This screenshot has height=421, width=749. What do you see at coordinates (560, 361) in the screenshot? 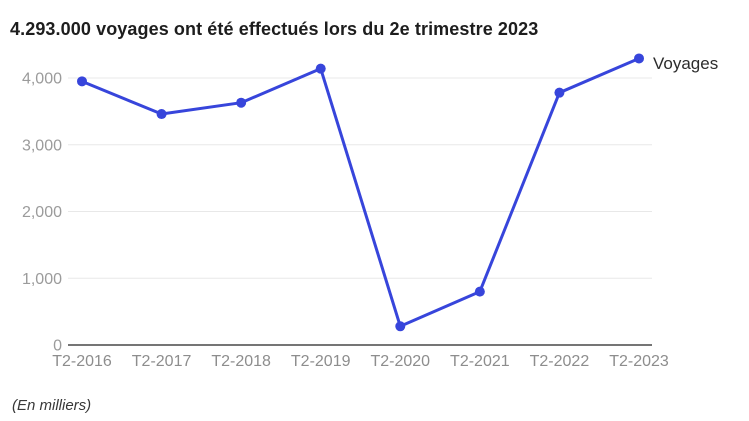
I see `x-tick-label: T2-2022` at bounding box center [560, 361].